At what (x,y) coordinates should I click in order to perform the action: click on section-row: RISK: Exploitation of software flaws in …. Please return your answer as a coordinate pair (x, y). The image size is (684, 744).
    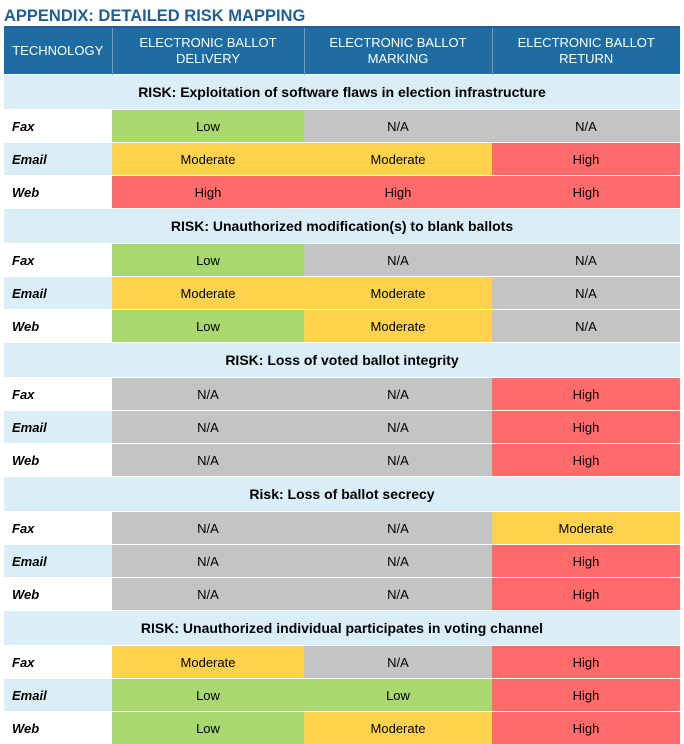
    Looking at the image, I should click on (342, 92).